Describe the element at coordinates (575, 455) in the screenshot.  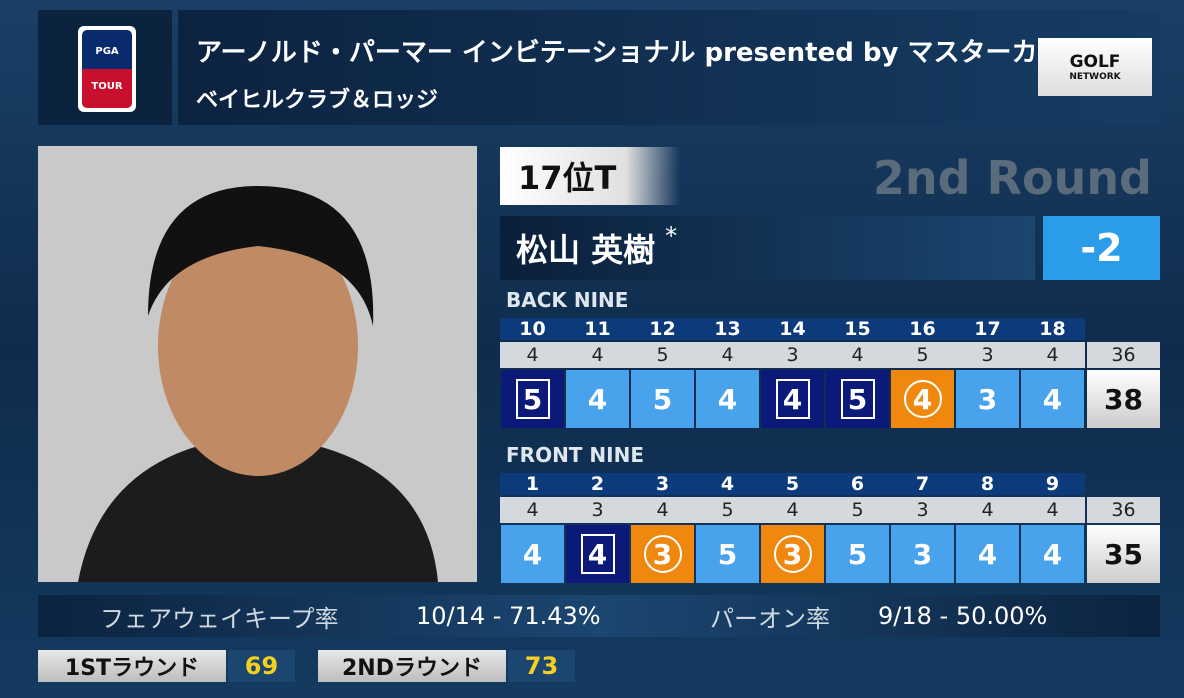
I see `nine-label: FRONT NINE` at that location.